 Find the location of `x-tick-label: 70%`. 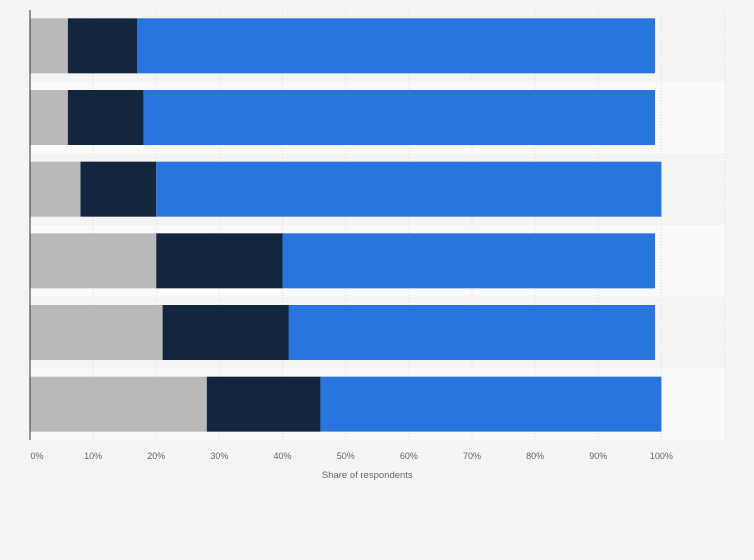

x-tick-label: 70% is located at coordinates (472, 456).